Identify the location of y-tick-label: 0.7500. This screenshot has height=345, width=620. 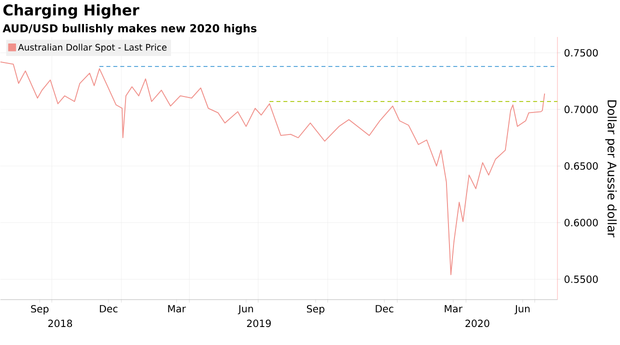
(581, 53).